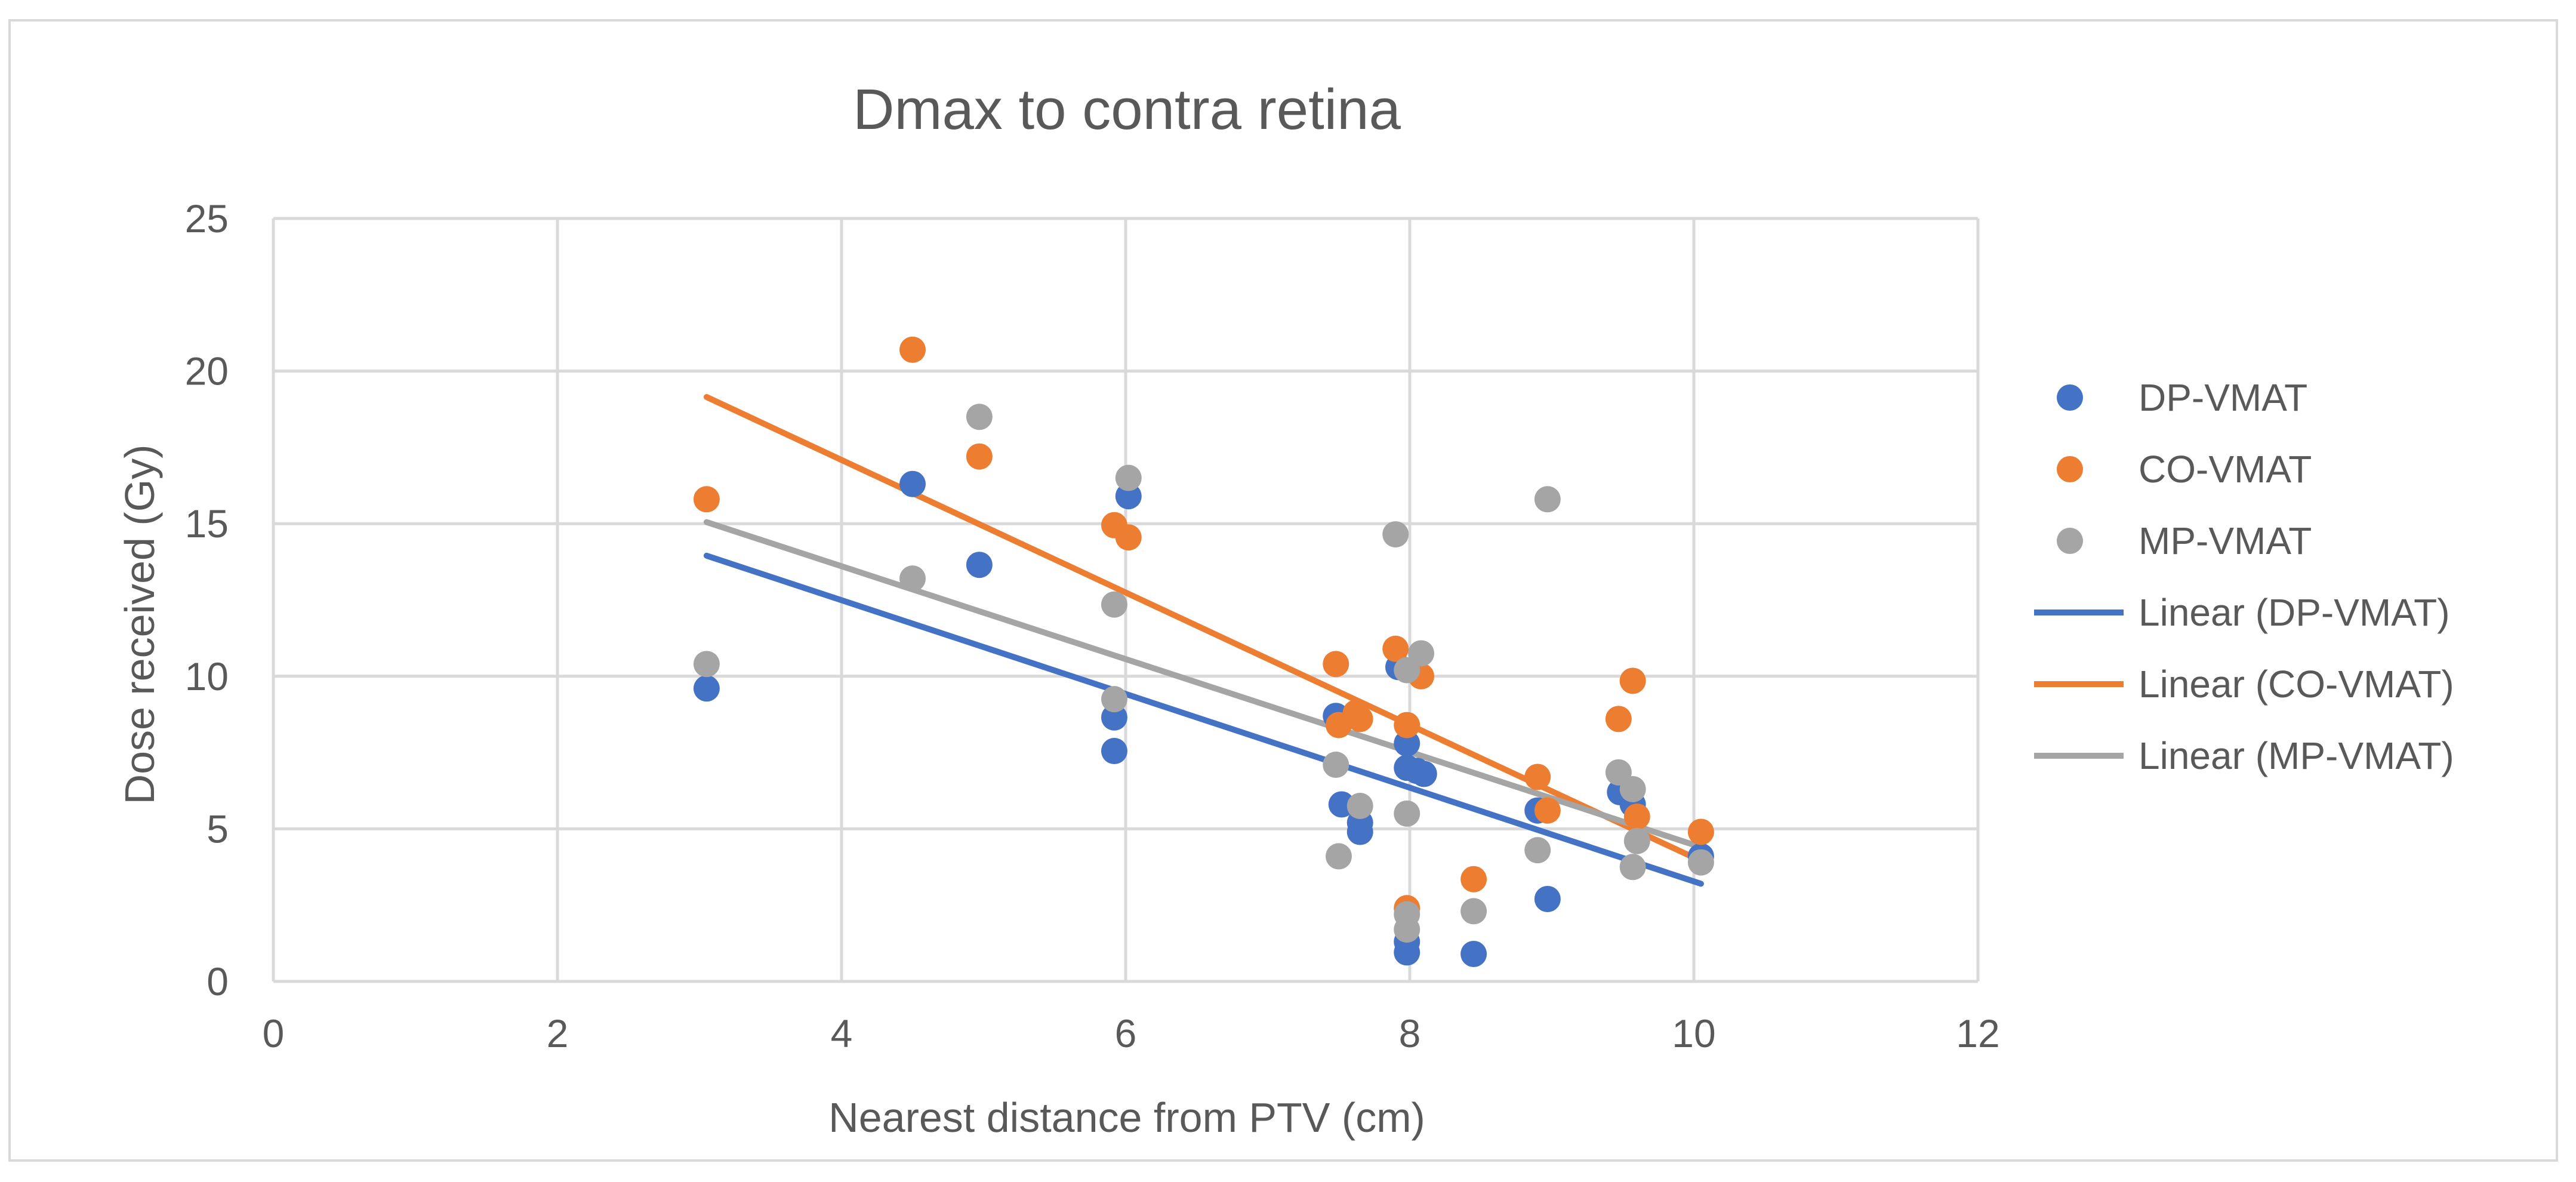  I want to click on x-tick-label: 0, so click(274, 1033).